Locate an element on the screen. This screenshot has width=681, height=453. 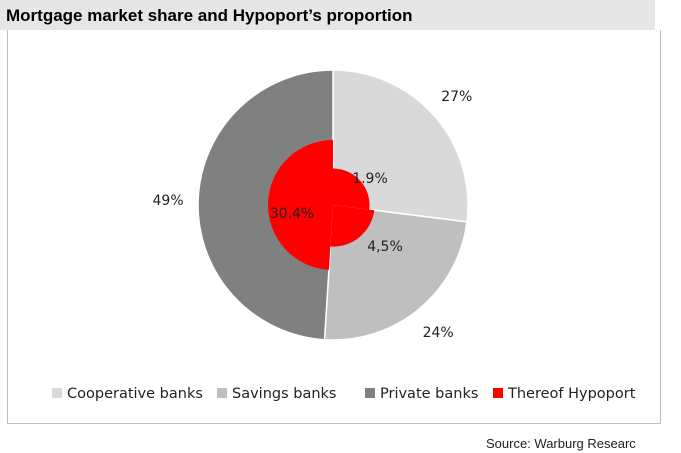
outer-data-label: 27% is located at coordinates (456, 97).